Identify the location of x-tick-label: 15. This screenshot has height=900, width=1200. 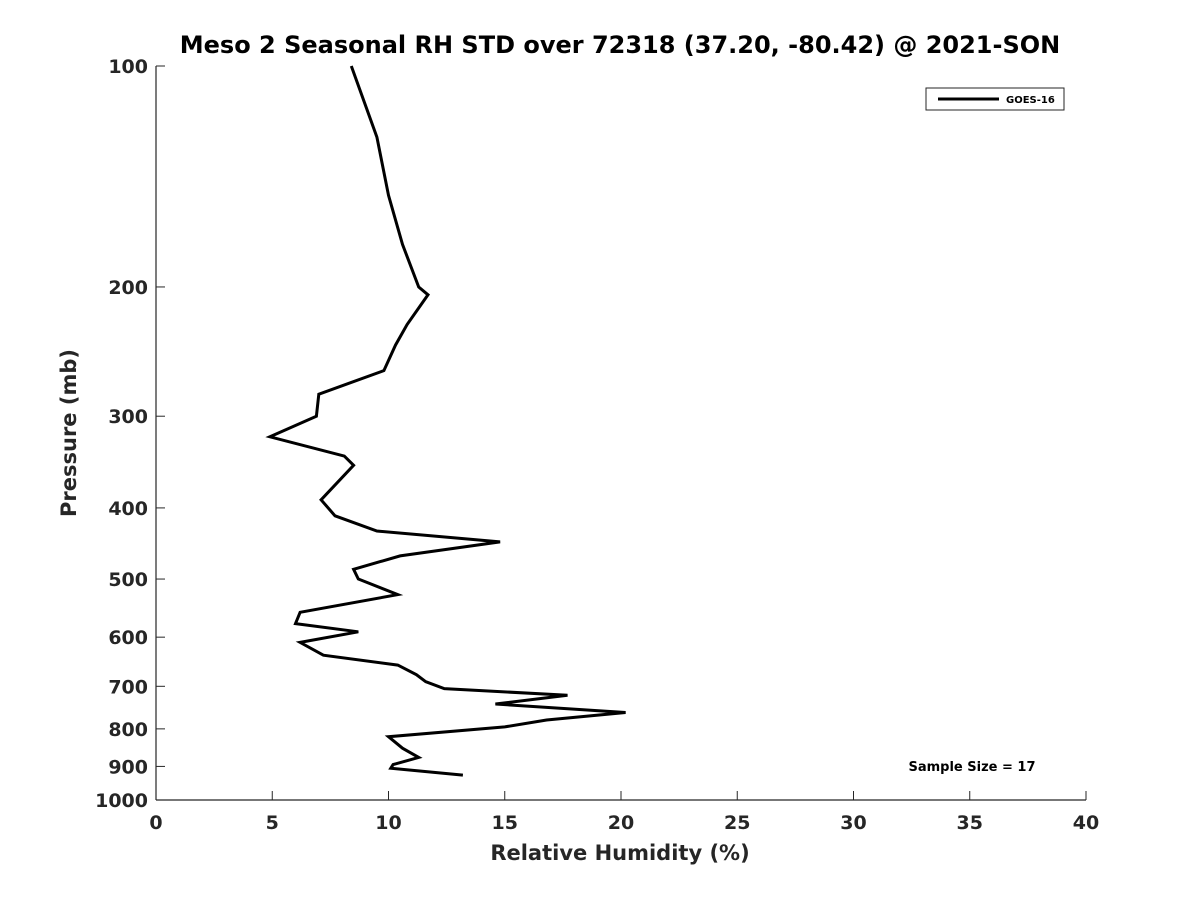
(505, 823).